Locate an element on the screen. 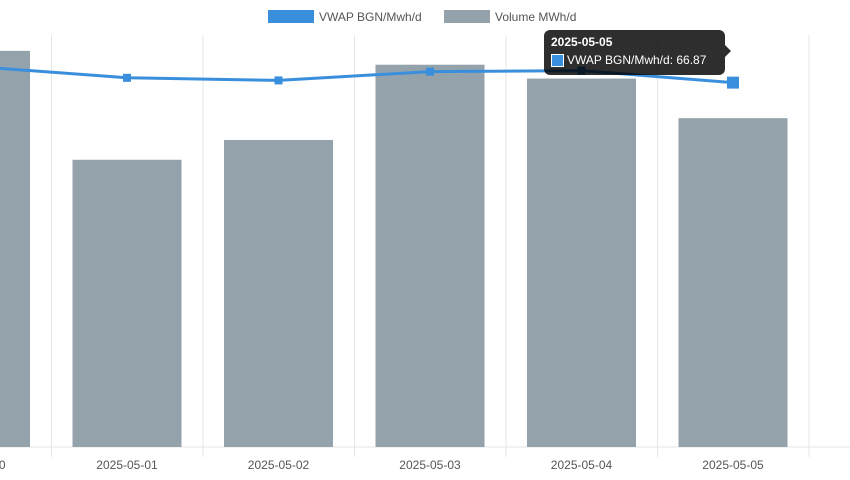 The image size is (850, 480). legend-label: VWAP BGN/Mwh/d is located at coordinates (370, 17).